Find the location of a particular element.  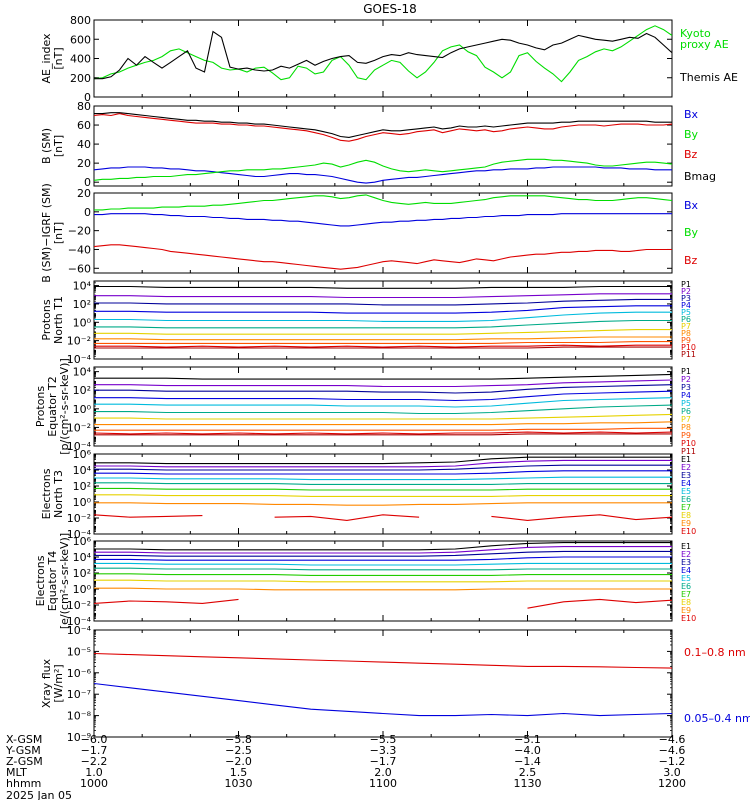

ephemeris-row-label: Y-GSM is located at coordinates (23, 750).